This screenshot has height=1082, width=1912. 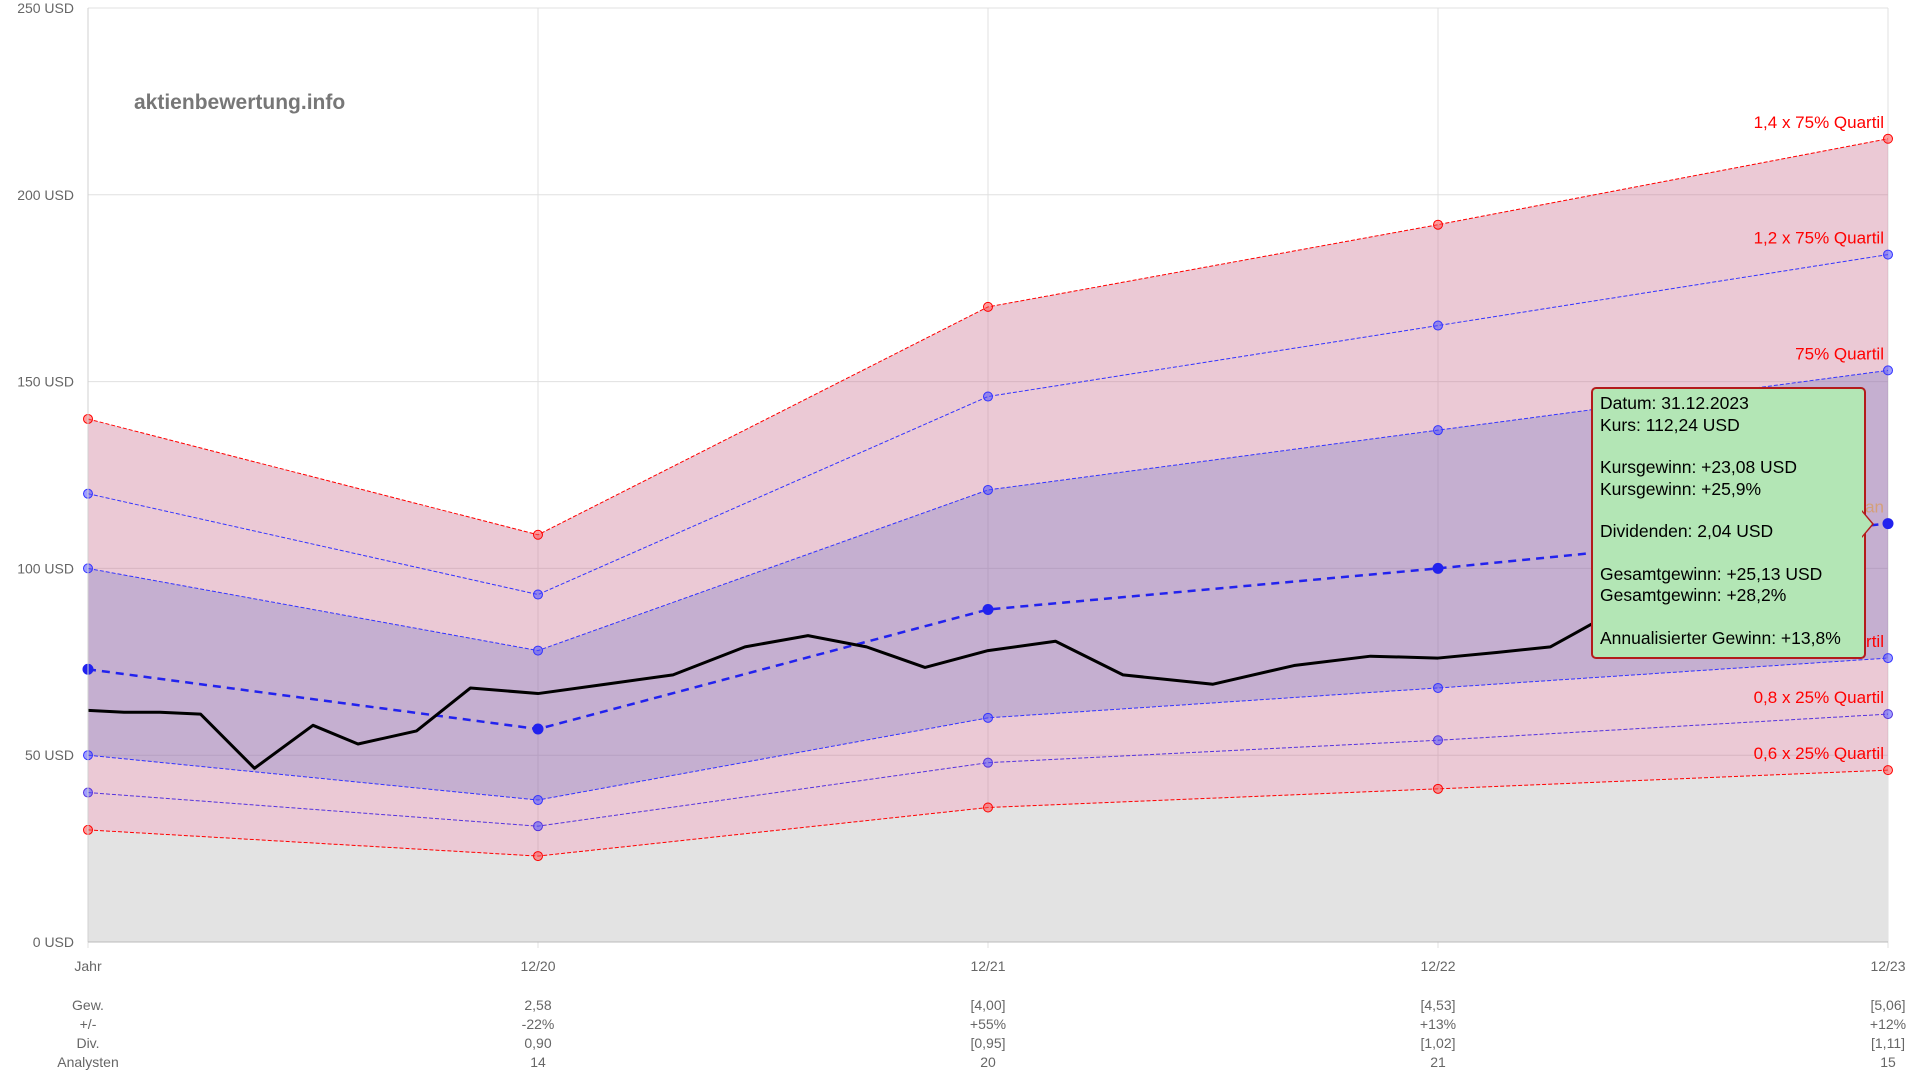 I want to click on band-label-6: 0,6 x 25% Quartil, so click(x=1819, y=753).